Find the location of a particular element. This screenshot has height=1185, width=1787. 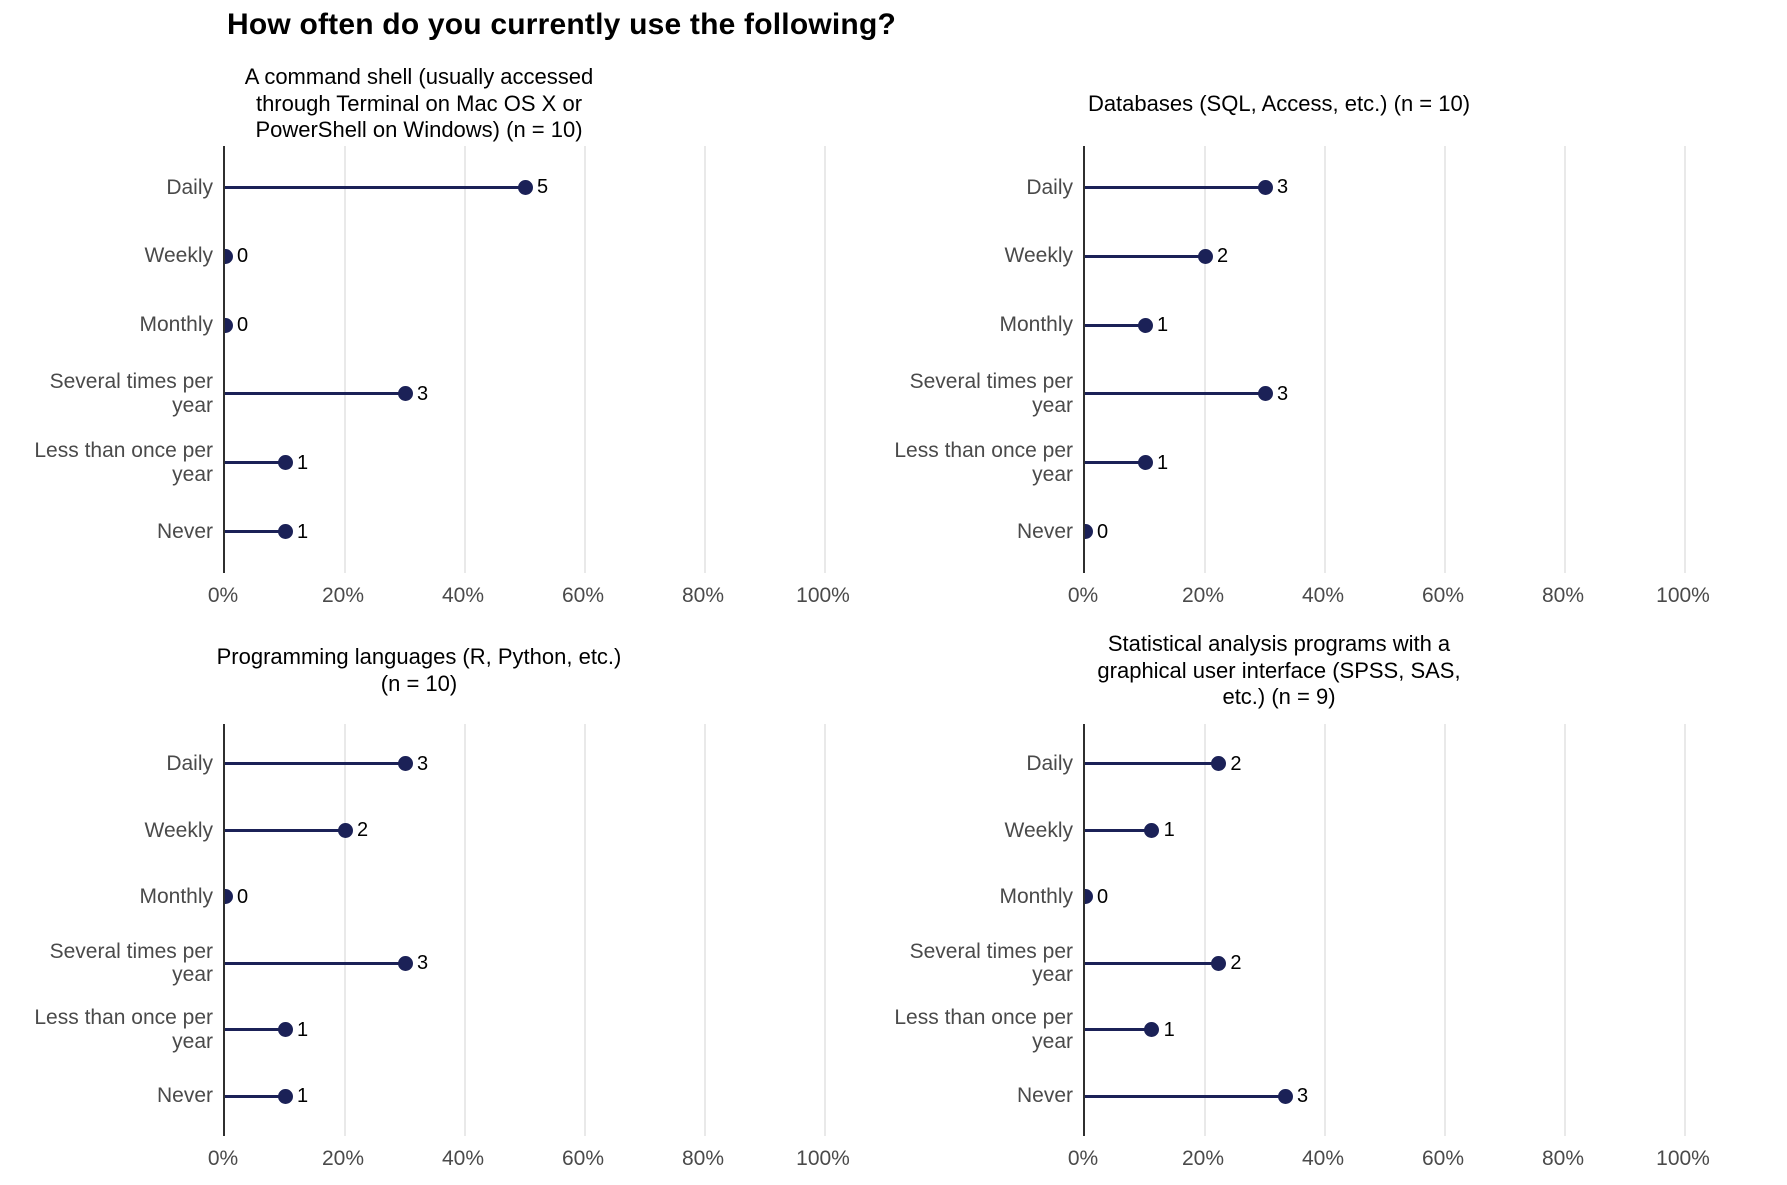

panel-title-line: etc.) (n = 9) is located at coordinates (1279, 697).